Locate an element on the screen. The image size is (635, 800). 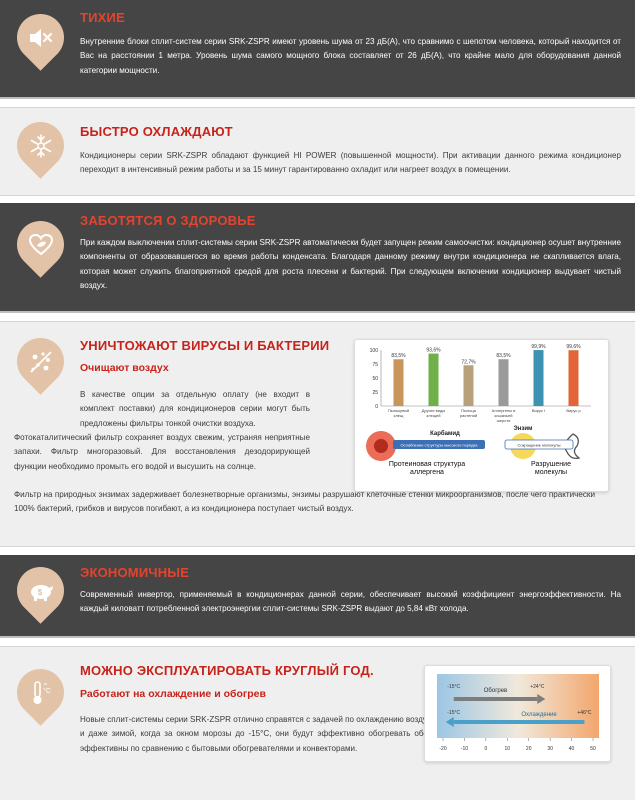
axis-tick-label: 10 is located at coordinates (508, 749).